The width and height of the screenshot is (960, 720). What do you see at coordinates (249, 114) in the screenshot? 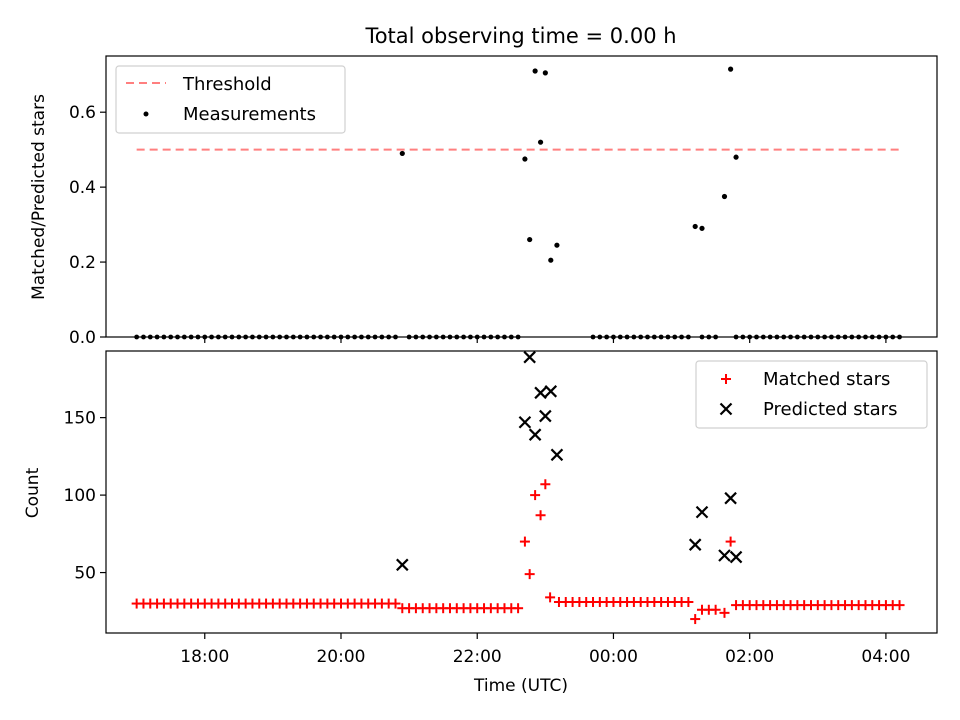
I see `legend-measurements-label: Measurements` at bounding box center [249, 114].